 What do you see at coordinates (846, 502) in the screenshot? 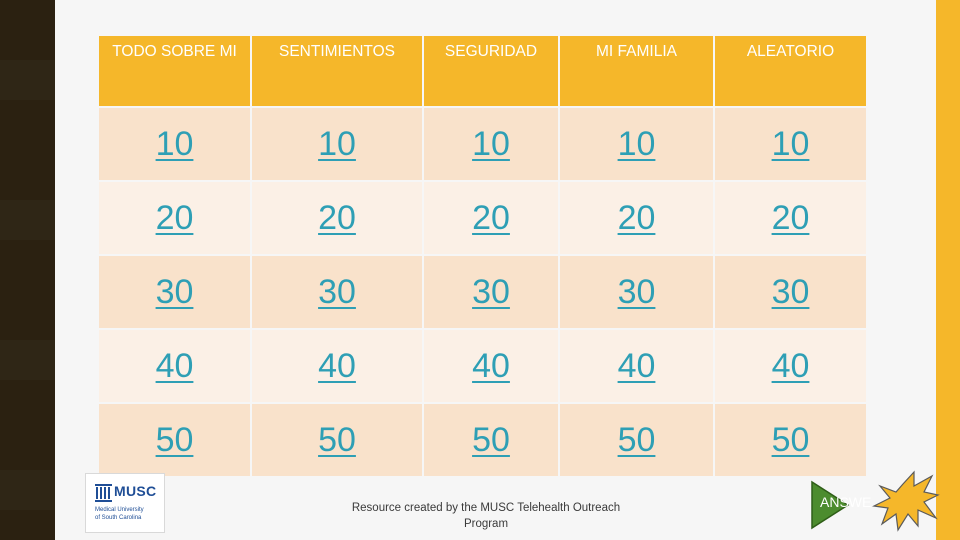
I see `answer-label: ANSWE` at bounding box center [846, 502].